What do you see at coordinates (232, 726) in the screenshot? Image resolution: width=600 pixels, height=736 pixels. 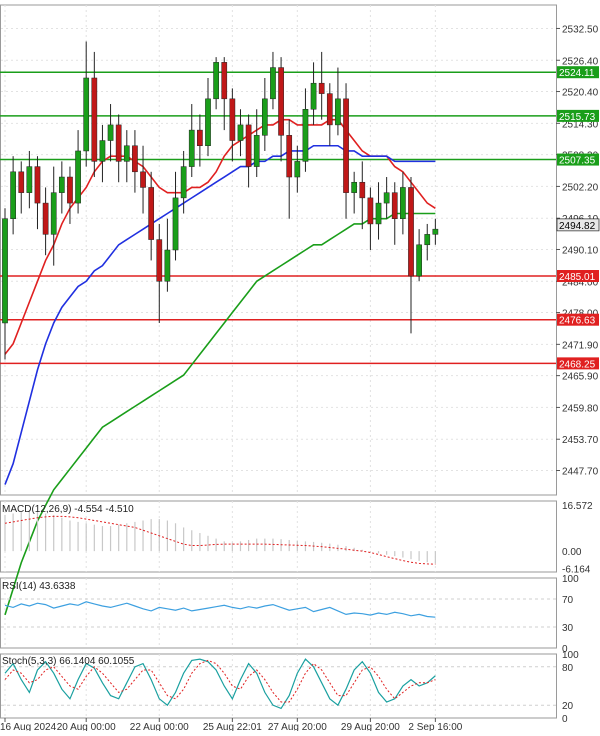 I see `x-tick-label: 25 Aug 22:01` at bounding box center [232, 726].